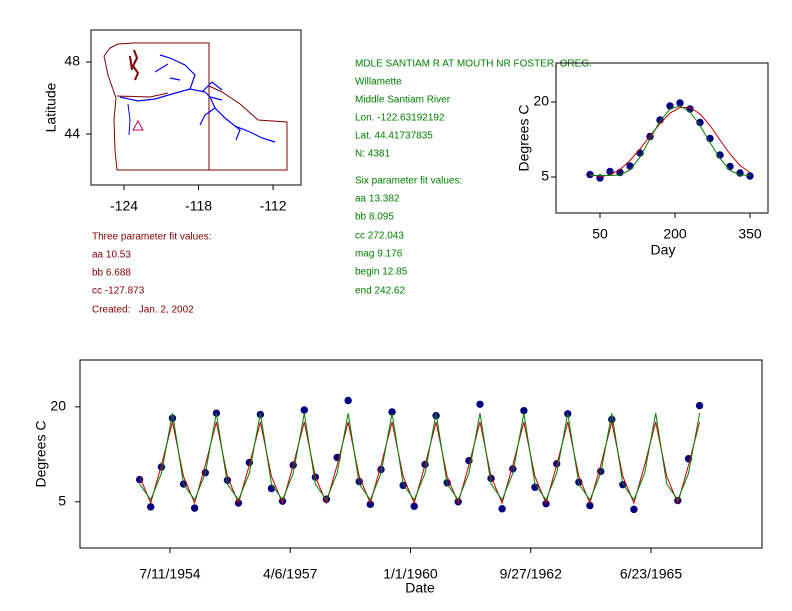  What do you see at coordinates (138, 125) in the screenshot?
I see `site-marker` at bounding box center [138, 125].